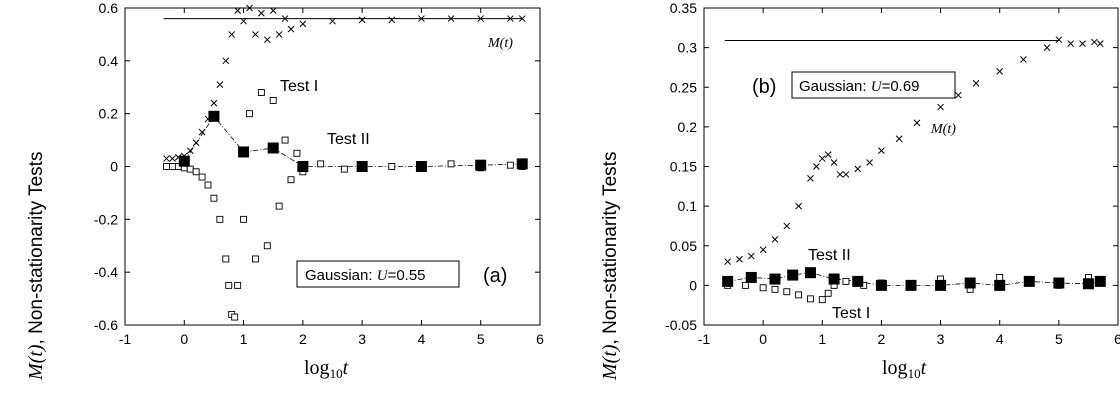  I want to click on panel-b-test2-connector, so click(914, 279).